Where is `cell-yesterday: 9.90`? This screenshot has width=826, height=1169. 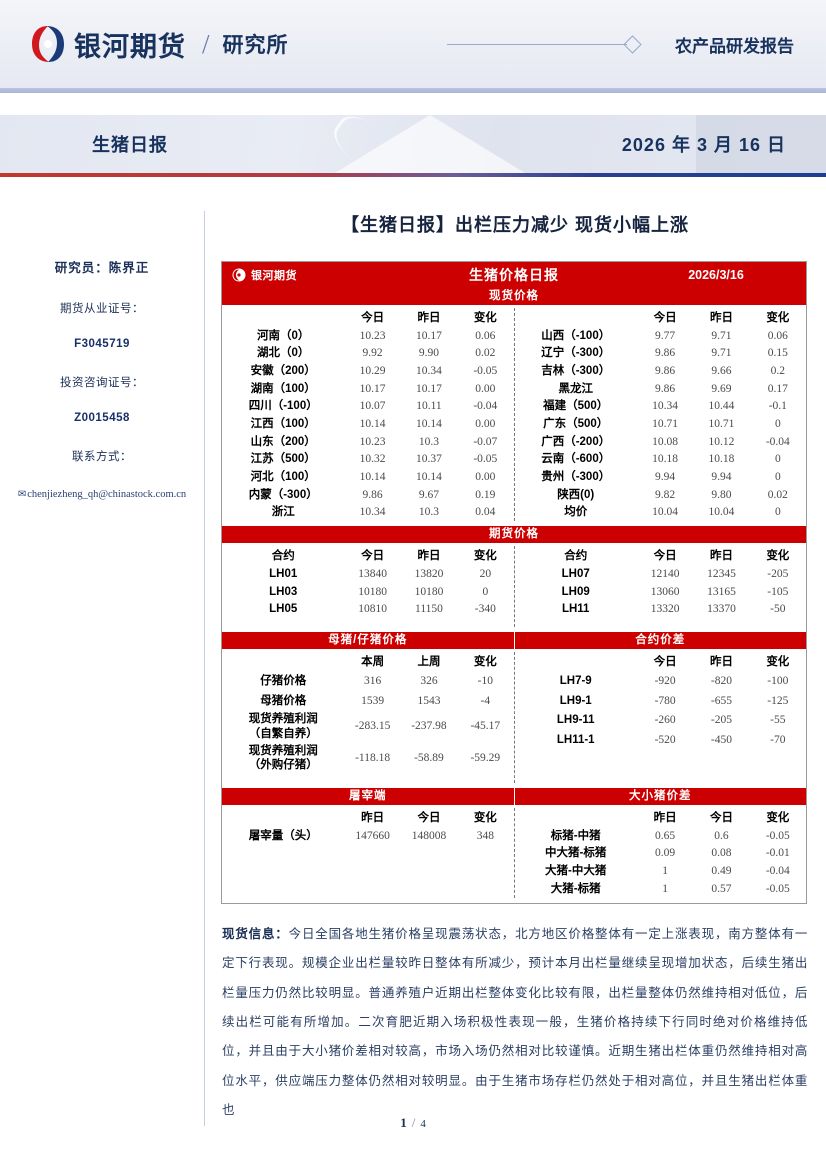
cell-yesterday: 9.90 is located at coordinates (429, 353).